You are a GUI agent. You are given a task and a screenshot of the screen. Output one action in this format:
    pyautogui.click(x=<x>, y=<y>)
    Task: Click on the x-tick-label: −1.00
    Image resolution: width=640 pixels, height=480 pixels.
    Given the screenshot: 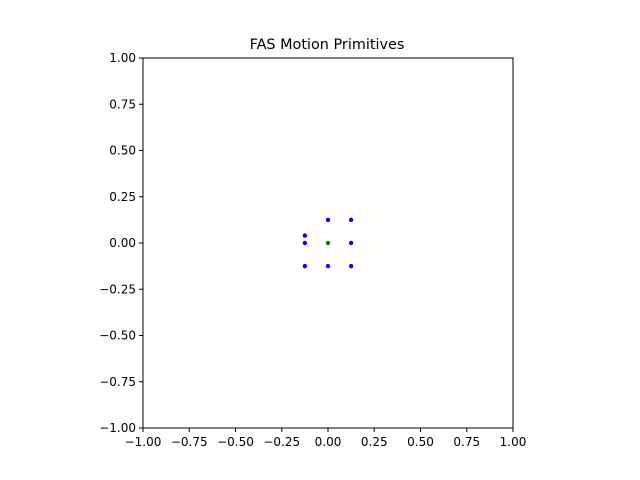 What is the action you would take?
    pyautogui.click(x=143, y=442)
    